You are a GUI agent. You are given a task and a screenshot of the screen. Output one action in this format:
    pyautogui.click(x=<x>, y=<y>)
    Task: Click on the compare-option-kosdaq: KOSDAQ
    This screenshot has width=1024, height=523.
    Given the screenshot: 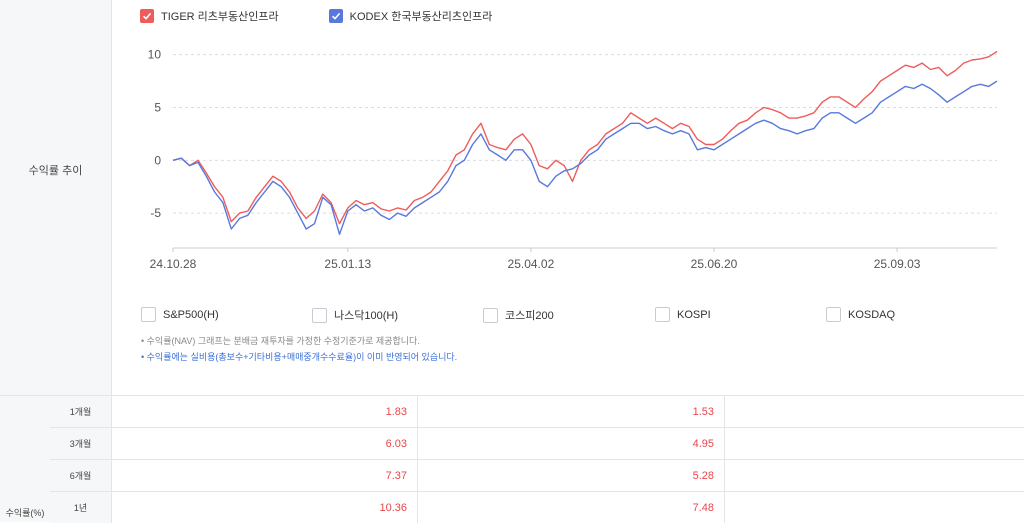 What is the action you would take?
    pyautogui.click(x=860, y=314)
    